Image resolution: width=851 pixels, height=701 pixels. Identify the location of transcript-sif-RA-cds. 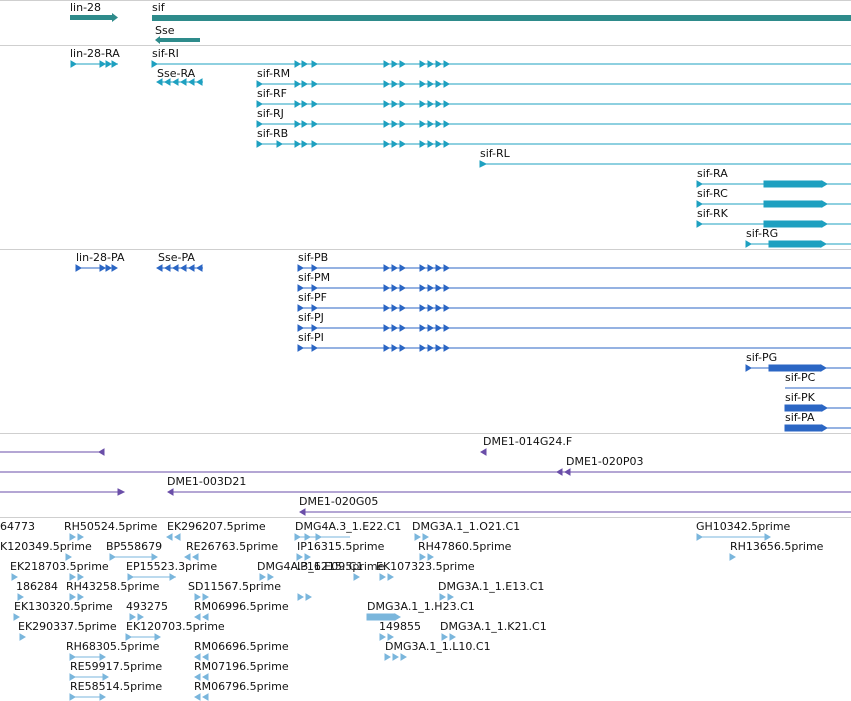
(793, 184).